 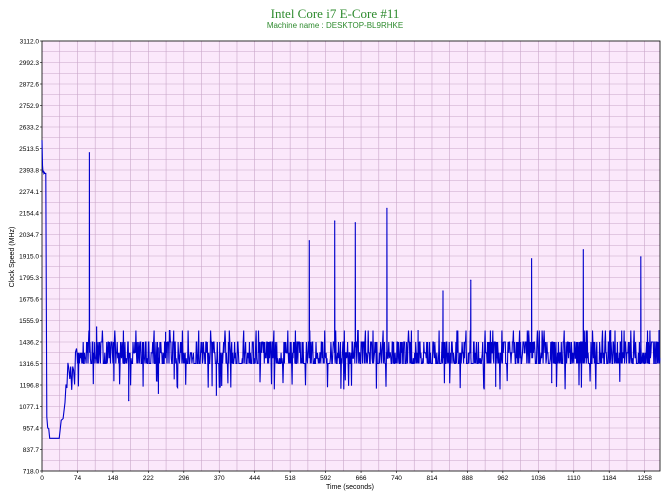 What do you see at coordinates (335, 25) in the screenshot?
I see `chart-subtitle: Machine name : DESKTOP-BL9RHKE` at bounding box center [335, 25].